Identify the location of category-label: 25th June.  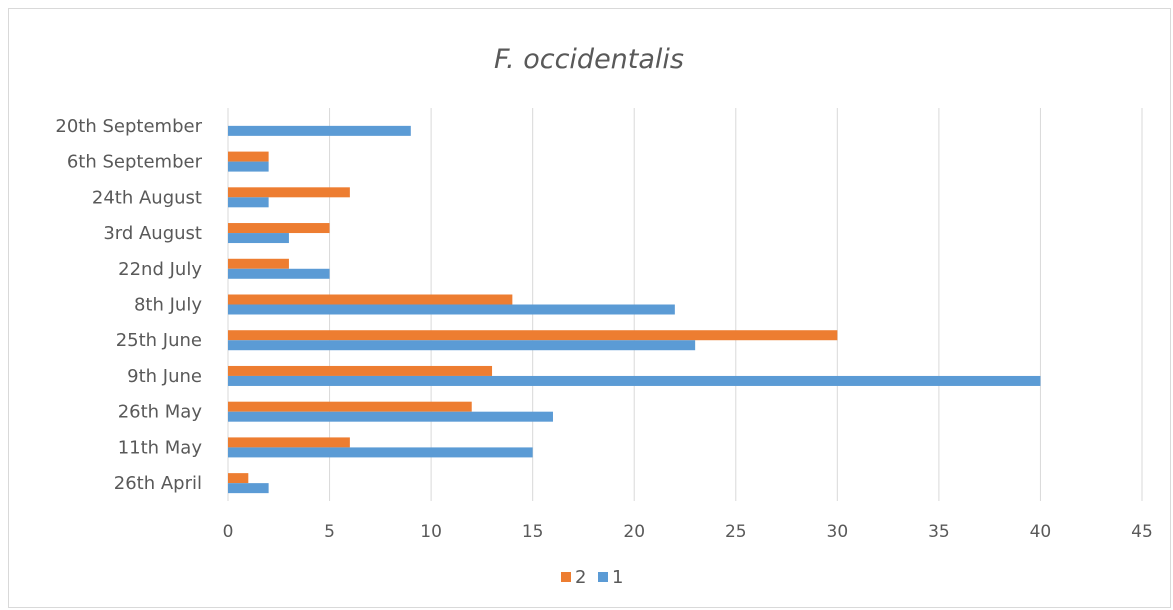
(159, 340).